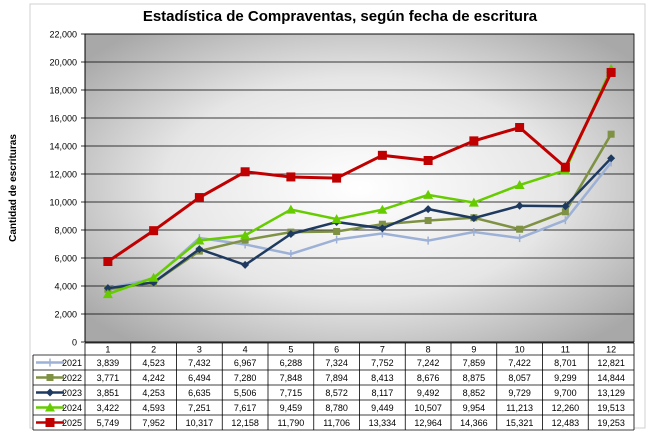 This screenshot has width=654, height=431. What do you see at coordinates (611, 393) in the screenshot?
I see `data-label: 13,129` at bounding box center [611, 393].